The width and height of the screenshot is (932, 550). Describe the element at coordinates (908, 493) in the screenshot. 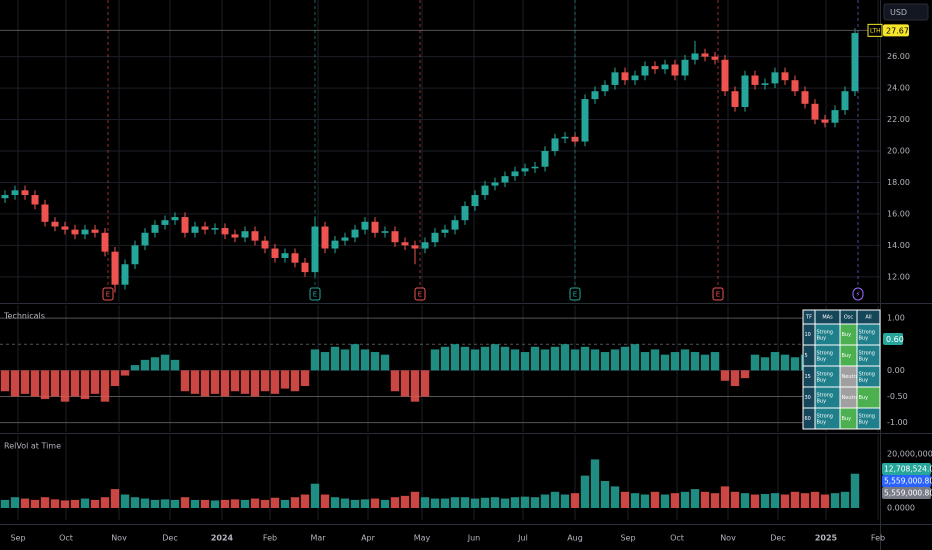

I see `value-tag-label: 5,559,000.80` at that location.